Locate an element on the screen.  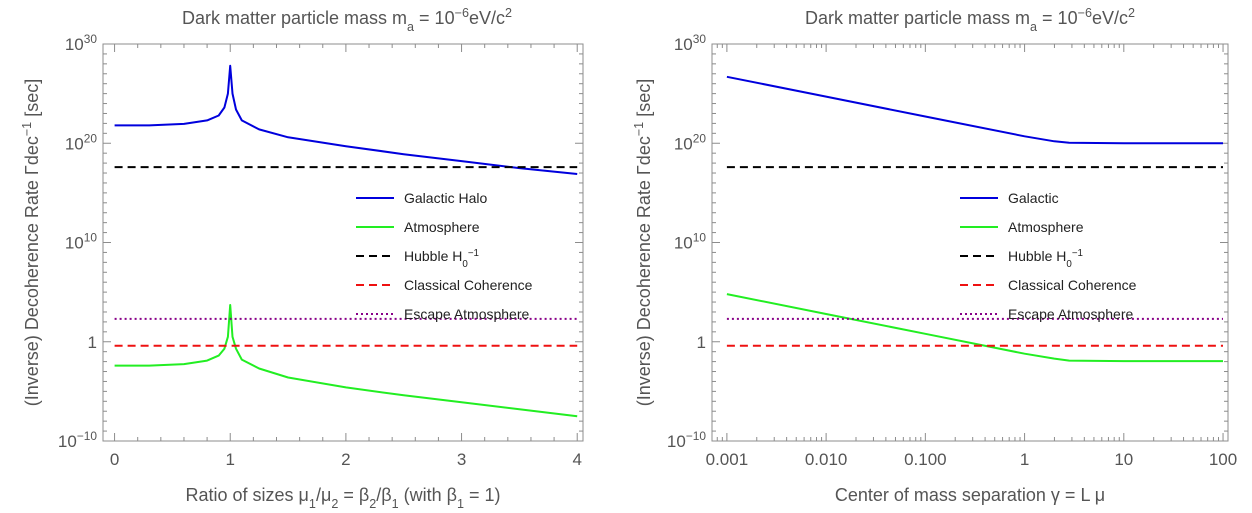
x-axis-label: Center of mass separation γ = L μ is located at coordinates (970, 495).